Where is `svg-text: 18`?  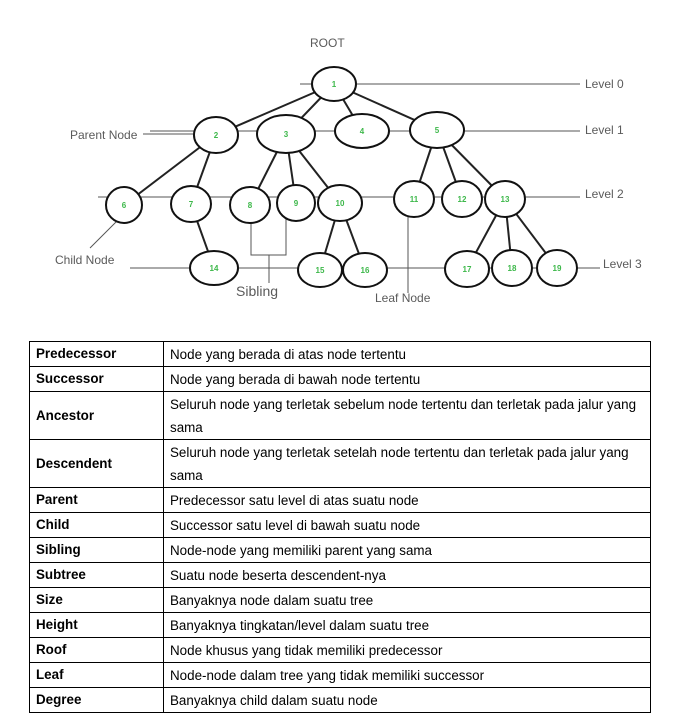 svg-text: 18 is located at coordinates (512, 268).